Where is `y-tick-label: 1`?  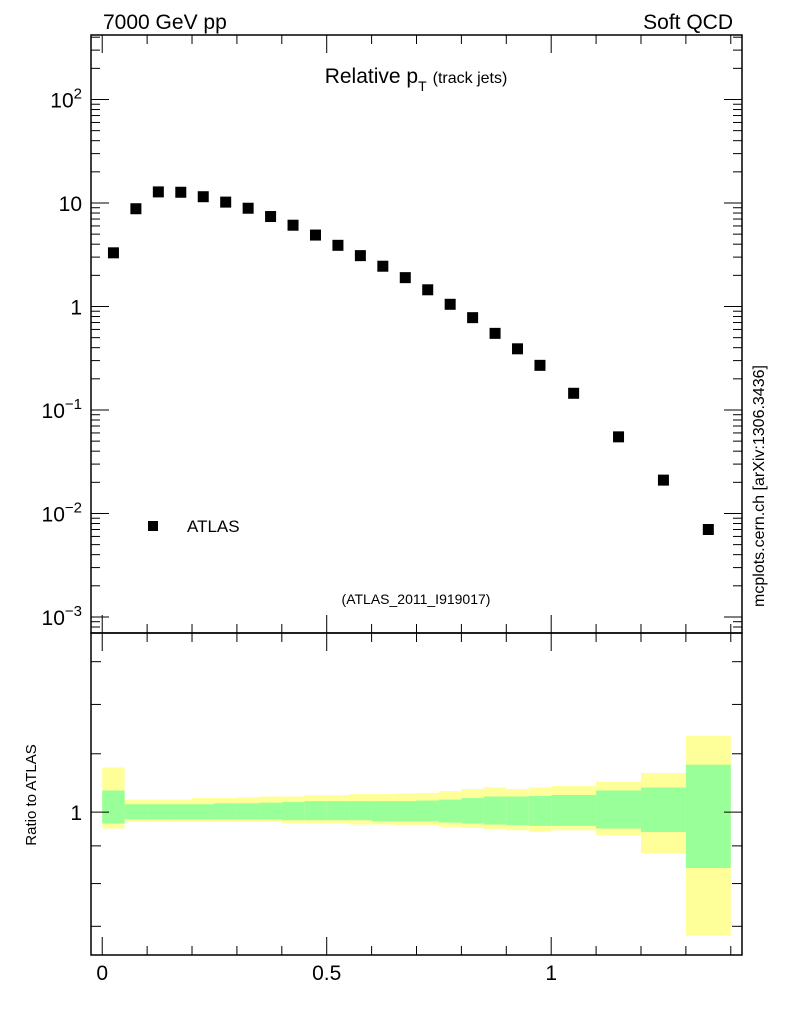
y-tick-label: 1 is located at coordinates (76, 307).